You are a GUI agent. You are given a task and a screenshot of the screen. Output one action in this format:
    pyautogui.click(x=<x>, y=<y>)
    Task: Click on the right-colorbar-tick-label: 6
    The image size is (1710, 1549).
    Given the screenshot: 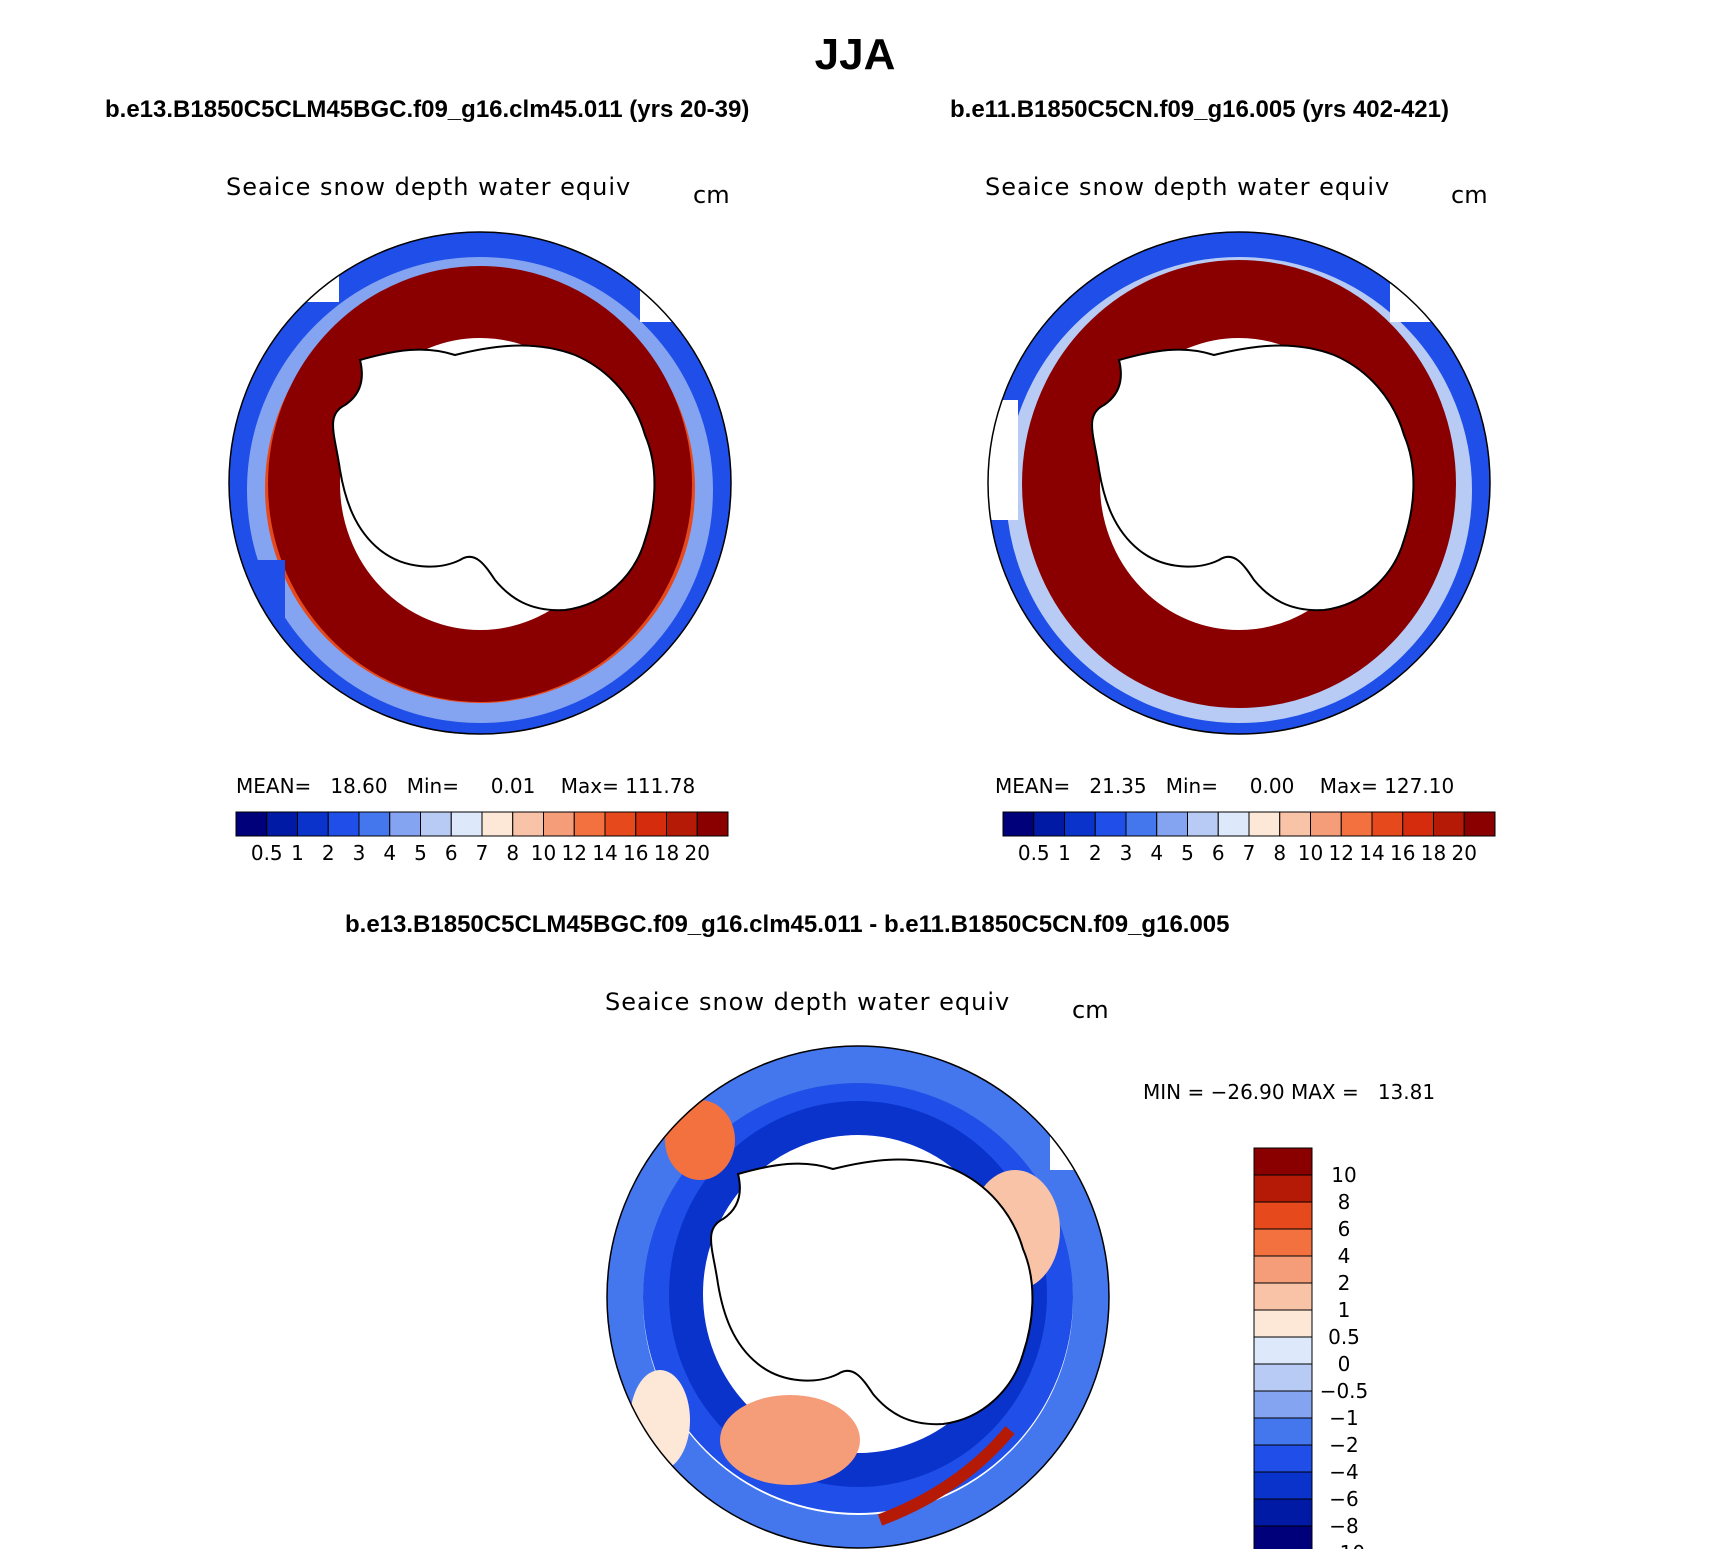 What is the action you would take?
    pyautogui.click(x=1218, y=853)
    